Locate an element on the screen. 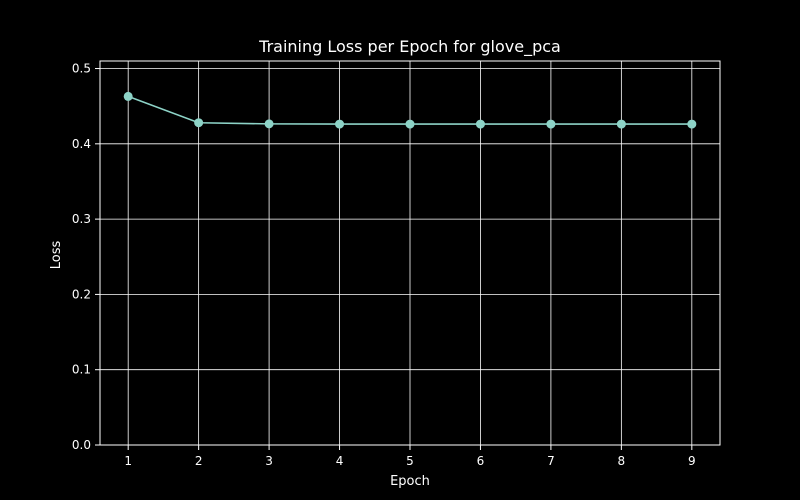 This screenshot has height=500, width=800. x-tick-label: 5 is located at coordinates (410, 461).